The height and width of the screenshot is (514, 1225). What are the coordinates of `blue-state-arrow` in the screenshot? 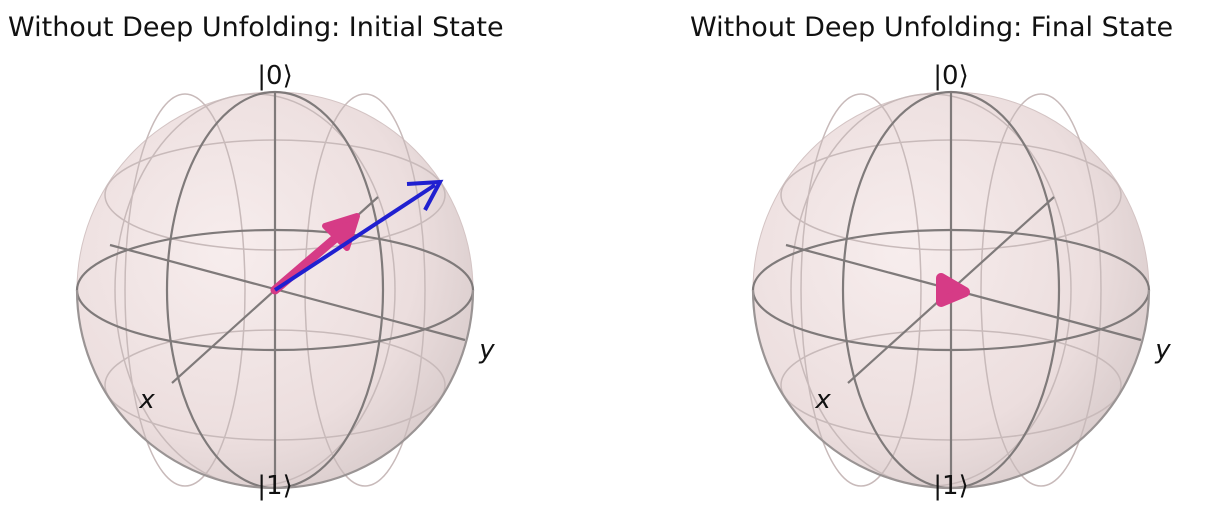 It's located at (355, 237).